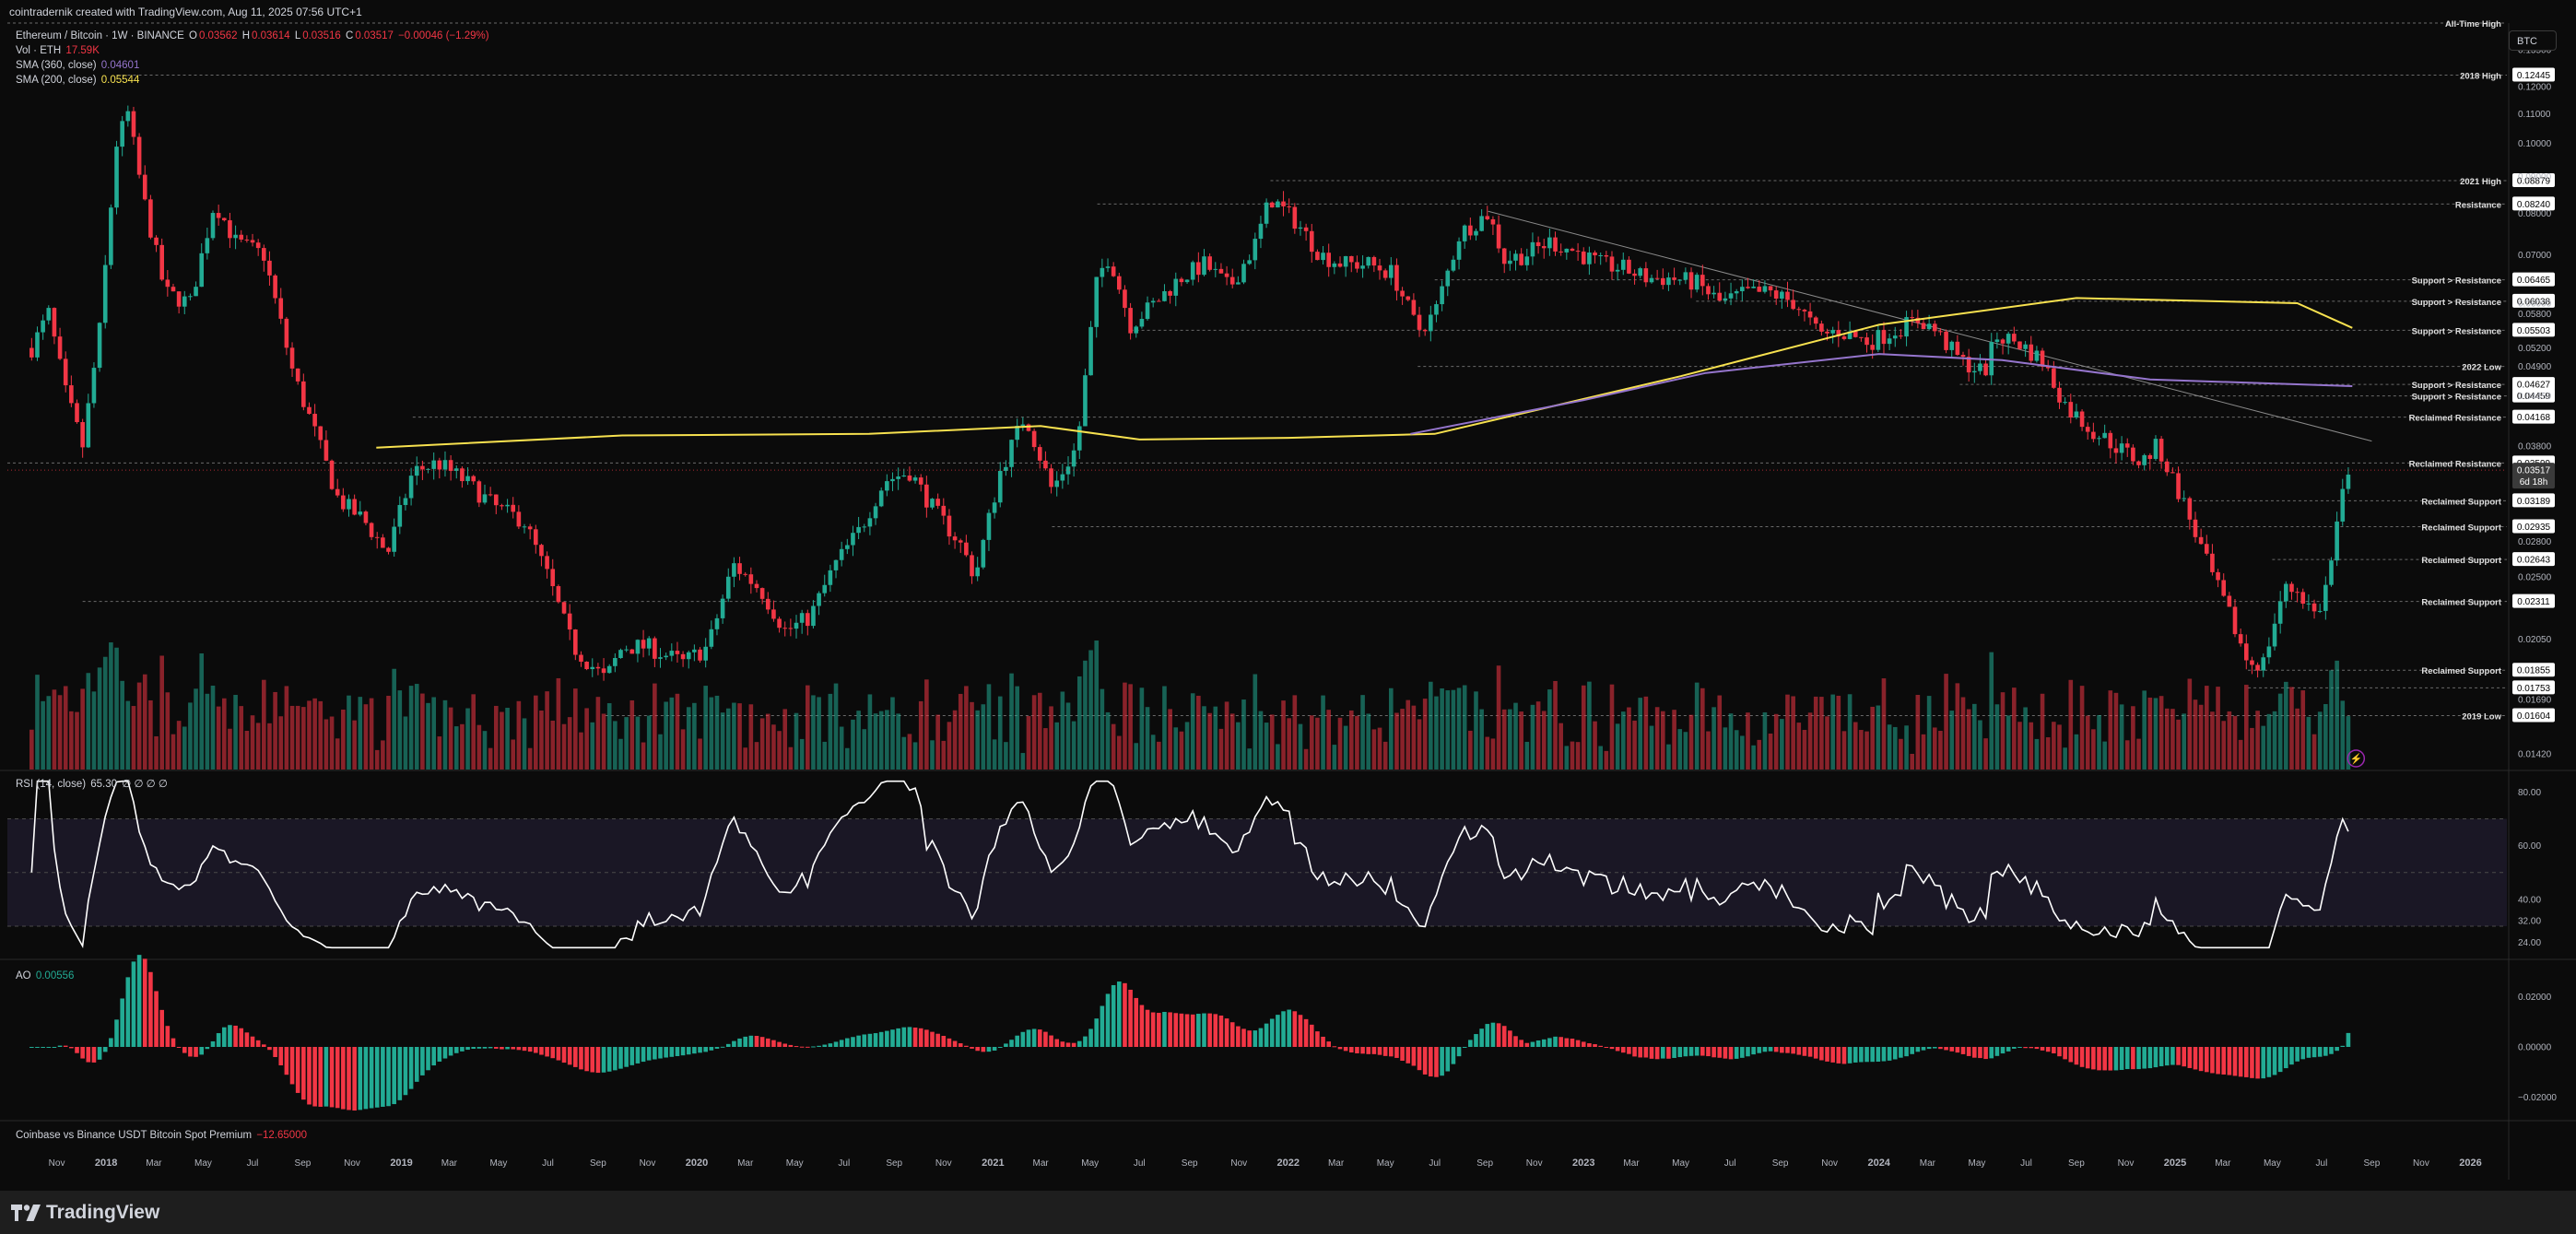 The width and height of the screenshot is (2576, 1234). Describe the element at coordinates (2533, 384) in the screenshot. I see `level-price-box` at that location.